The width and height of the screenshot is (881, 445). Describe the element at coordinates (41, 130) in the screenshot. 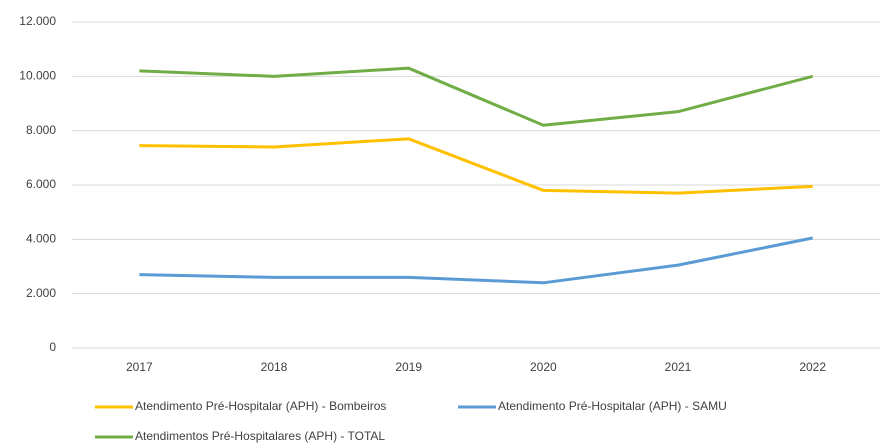

I see `y-tick-label: 8.000` at that location.